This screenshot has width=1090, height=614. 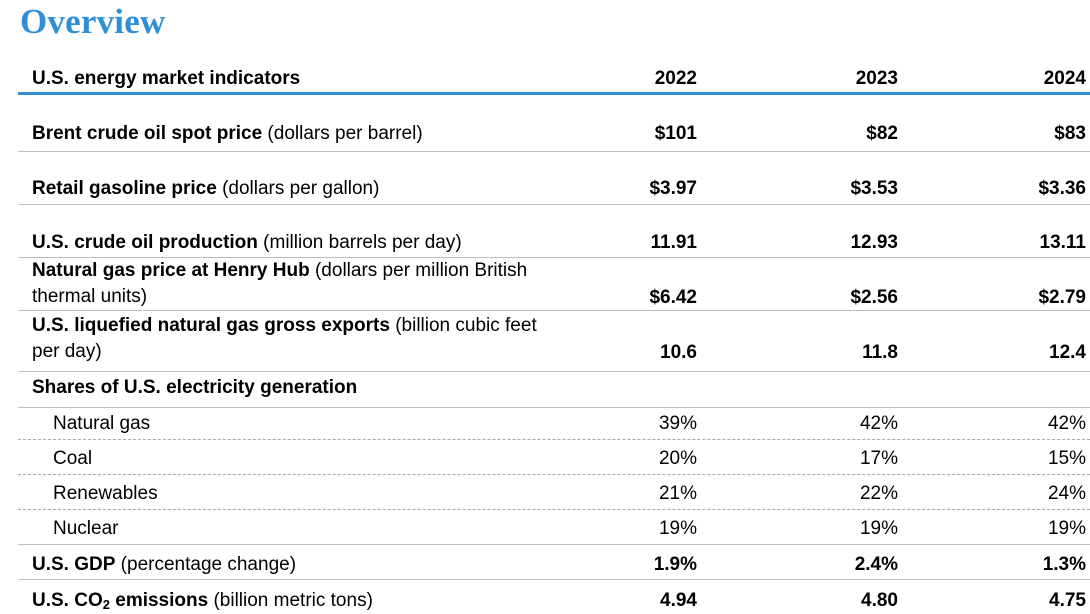 I want to click on value-2022: 4.94, so click(x=678, y=600).